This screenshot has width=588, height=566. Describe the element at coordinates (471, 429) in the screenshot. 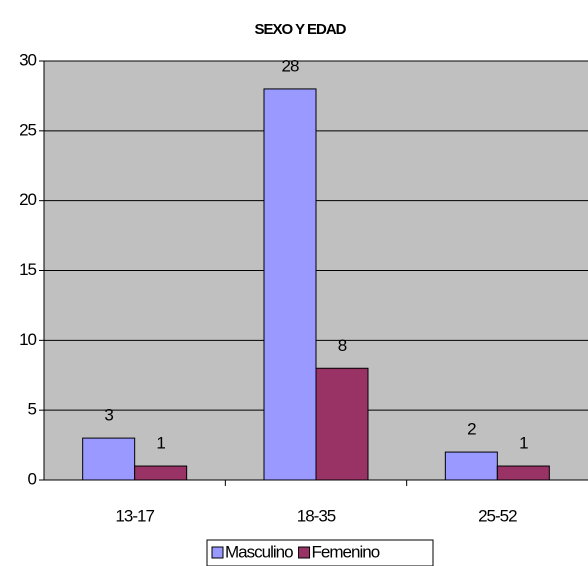

I see `data-label: 2` at that location.